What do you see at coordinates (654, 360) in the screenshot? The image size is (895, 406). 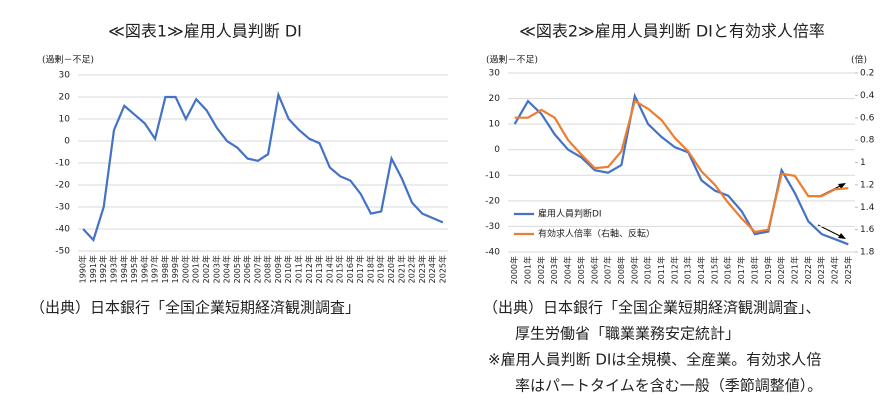 I see `source-note: ※雇用人員判断 DIは全規模、全産業。有効求人倍` at bounding box center [654, 360].